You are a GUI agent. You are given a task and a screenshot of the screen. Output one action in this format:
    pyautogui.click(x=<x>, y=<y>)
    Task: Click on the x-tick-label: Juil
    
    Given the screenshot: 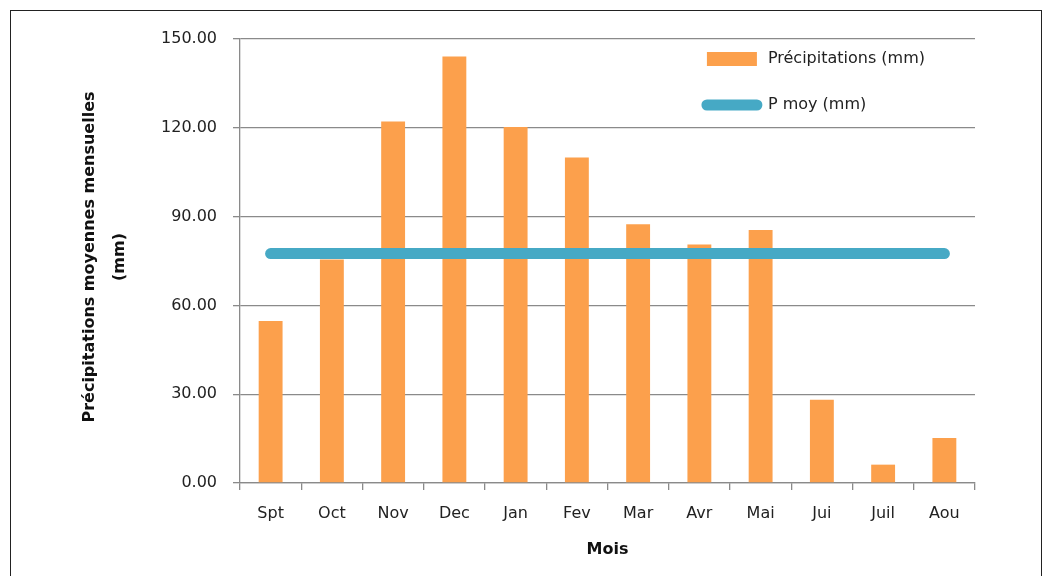 What is the action you would take?
    pyautogui.click(x=882, y=512)
    